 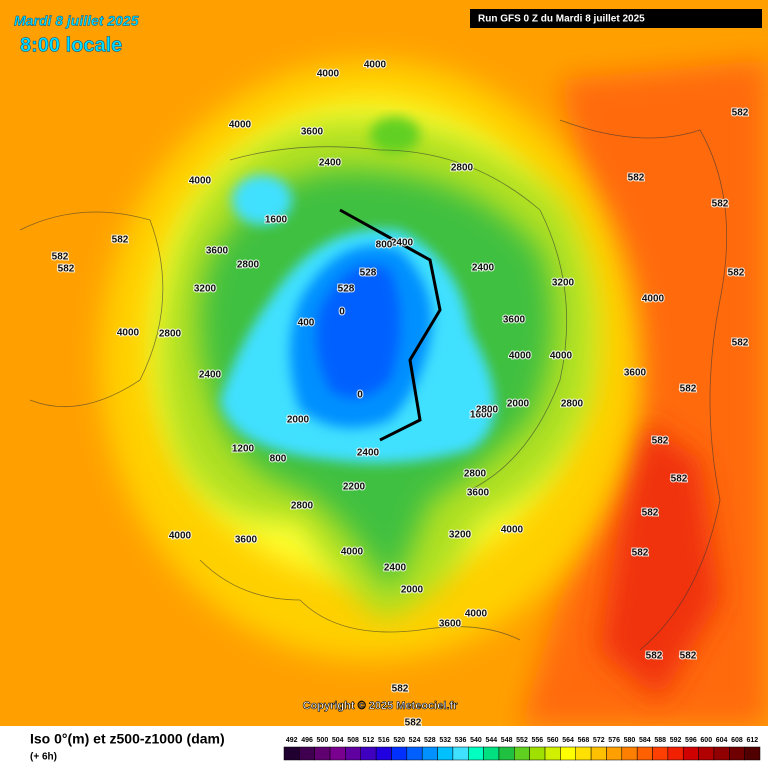 What do you see at coordinates (399, 740) in the screenshot?
I see `colorbar-label: 520` at bounding box center [399, 740].